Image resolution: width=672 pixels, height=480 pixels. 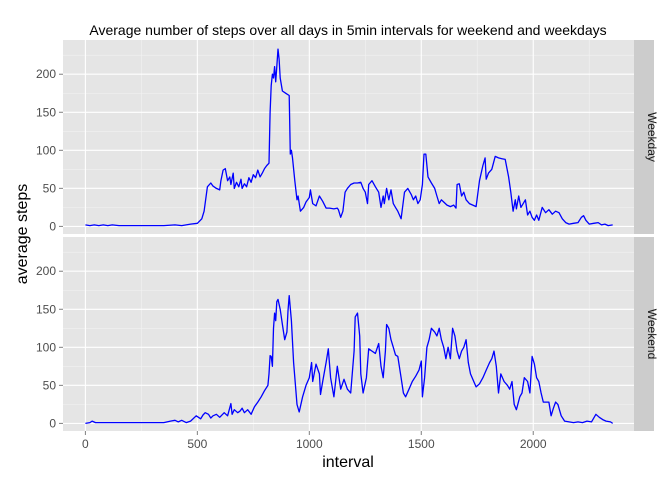 What do you see at coordinates (348, 462) in the screenshot?
I see `x-axis-title: interval` at bounding box center [348, 462].